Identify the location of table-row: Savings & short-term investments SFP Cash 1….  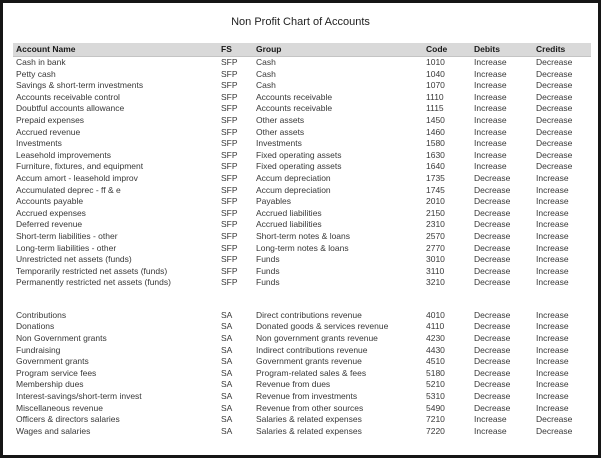
(302, 86).